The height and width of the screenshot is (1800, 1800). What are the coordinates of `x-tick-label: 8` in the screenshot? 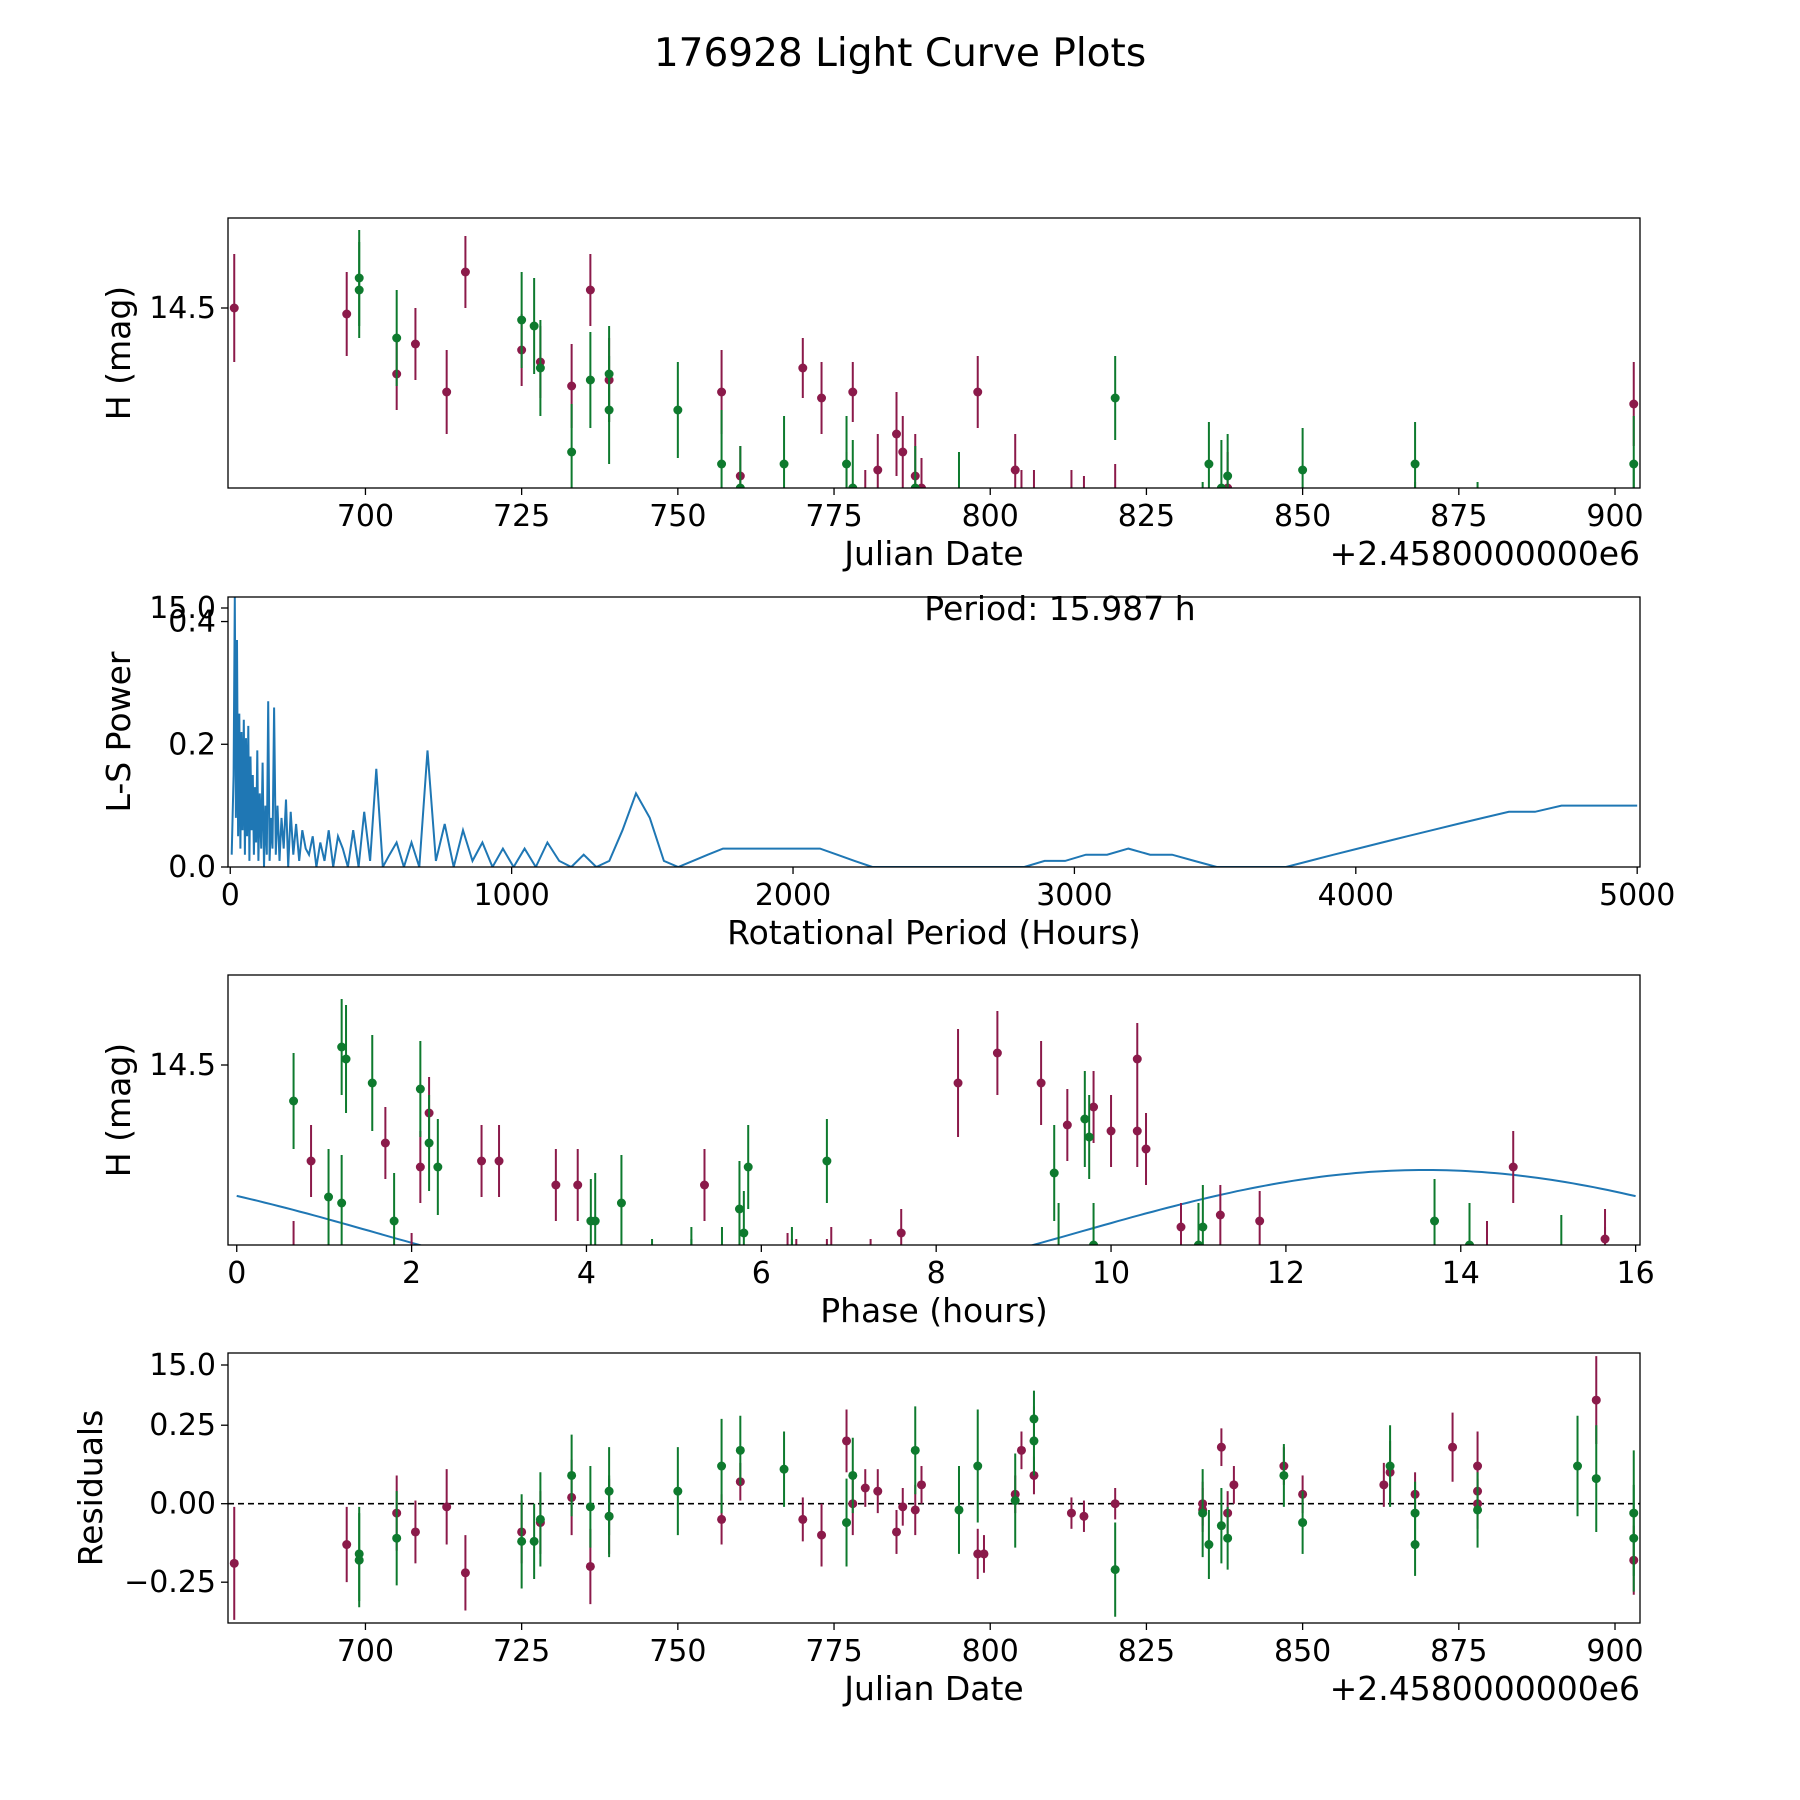 It's located at (936, 1273).